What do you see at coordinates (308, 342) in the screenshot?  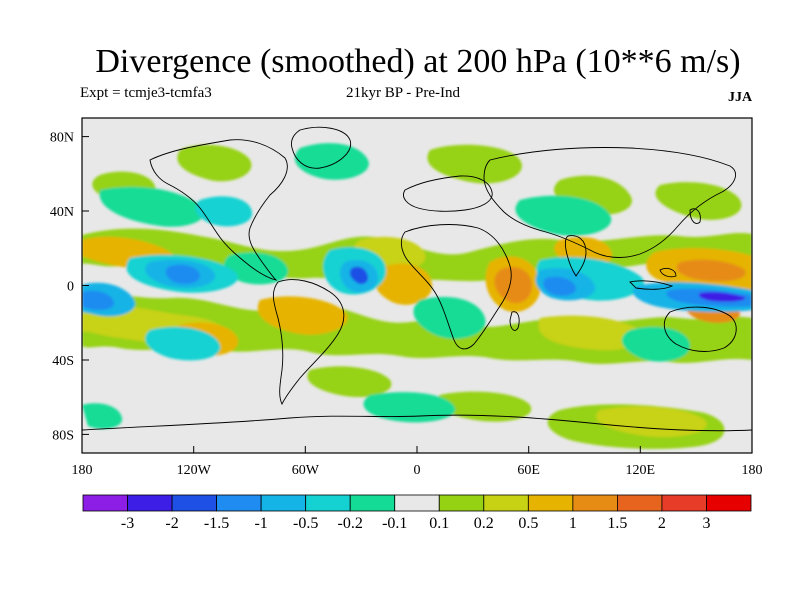 I see `coastline-south-america` at bounding box center [308, 342].